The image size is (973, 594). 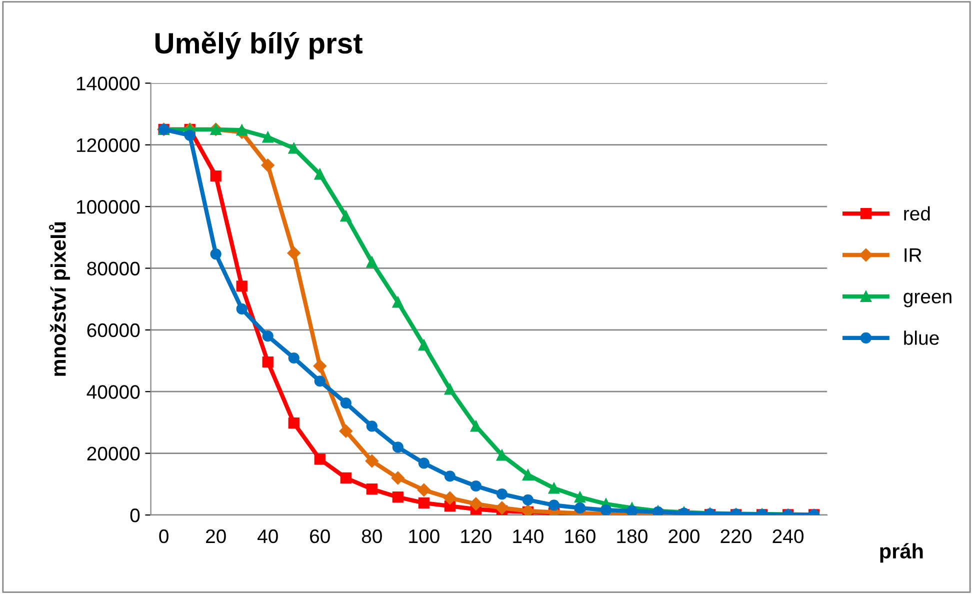 What do you see at coordinates (372, 536) in the screenshot?
I see `x-tick-label: 80` at bounding box center [372, 536].